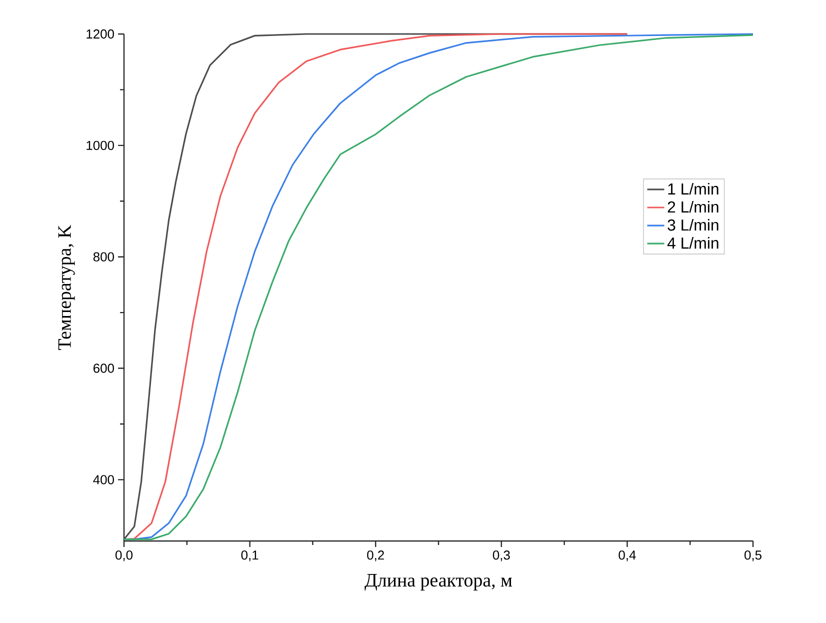  Describe the element at coordinates (753, 556) in the screenshot. I see `x-tick-label: 0,5` at that location.